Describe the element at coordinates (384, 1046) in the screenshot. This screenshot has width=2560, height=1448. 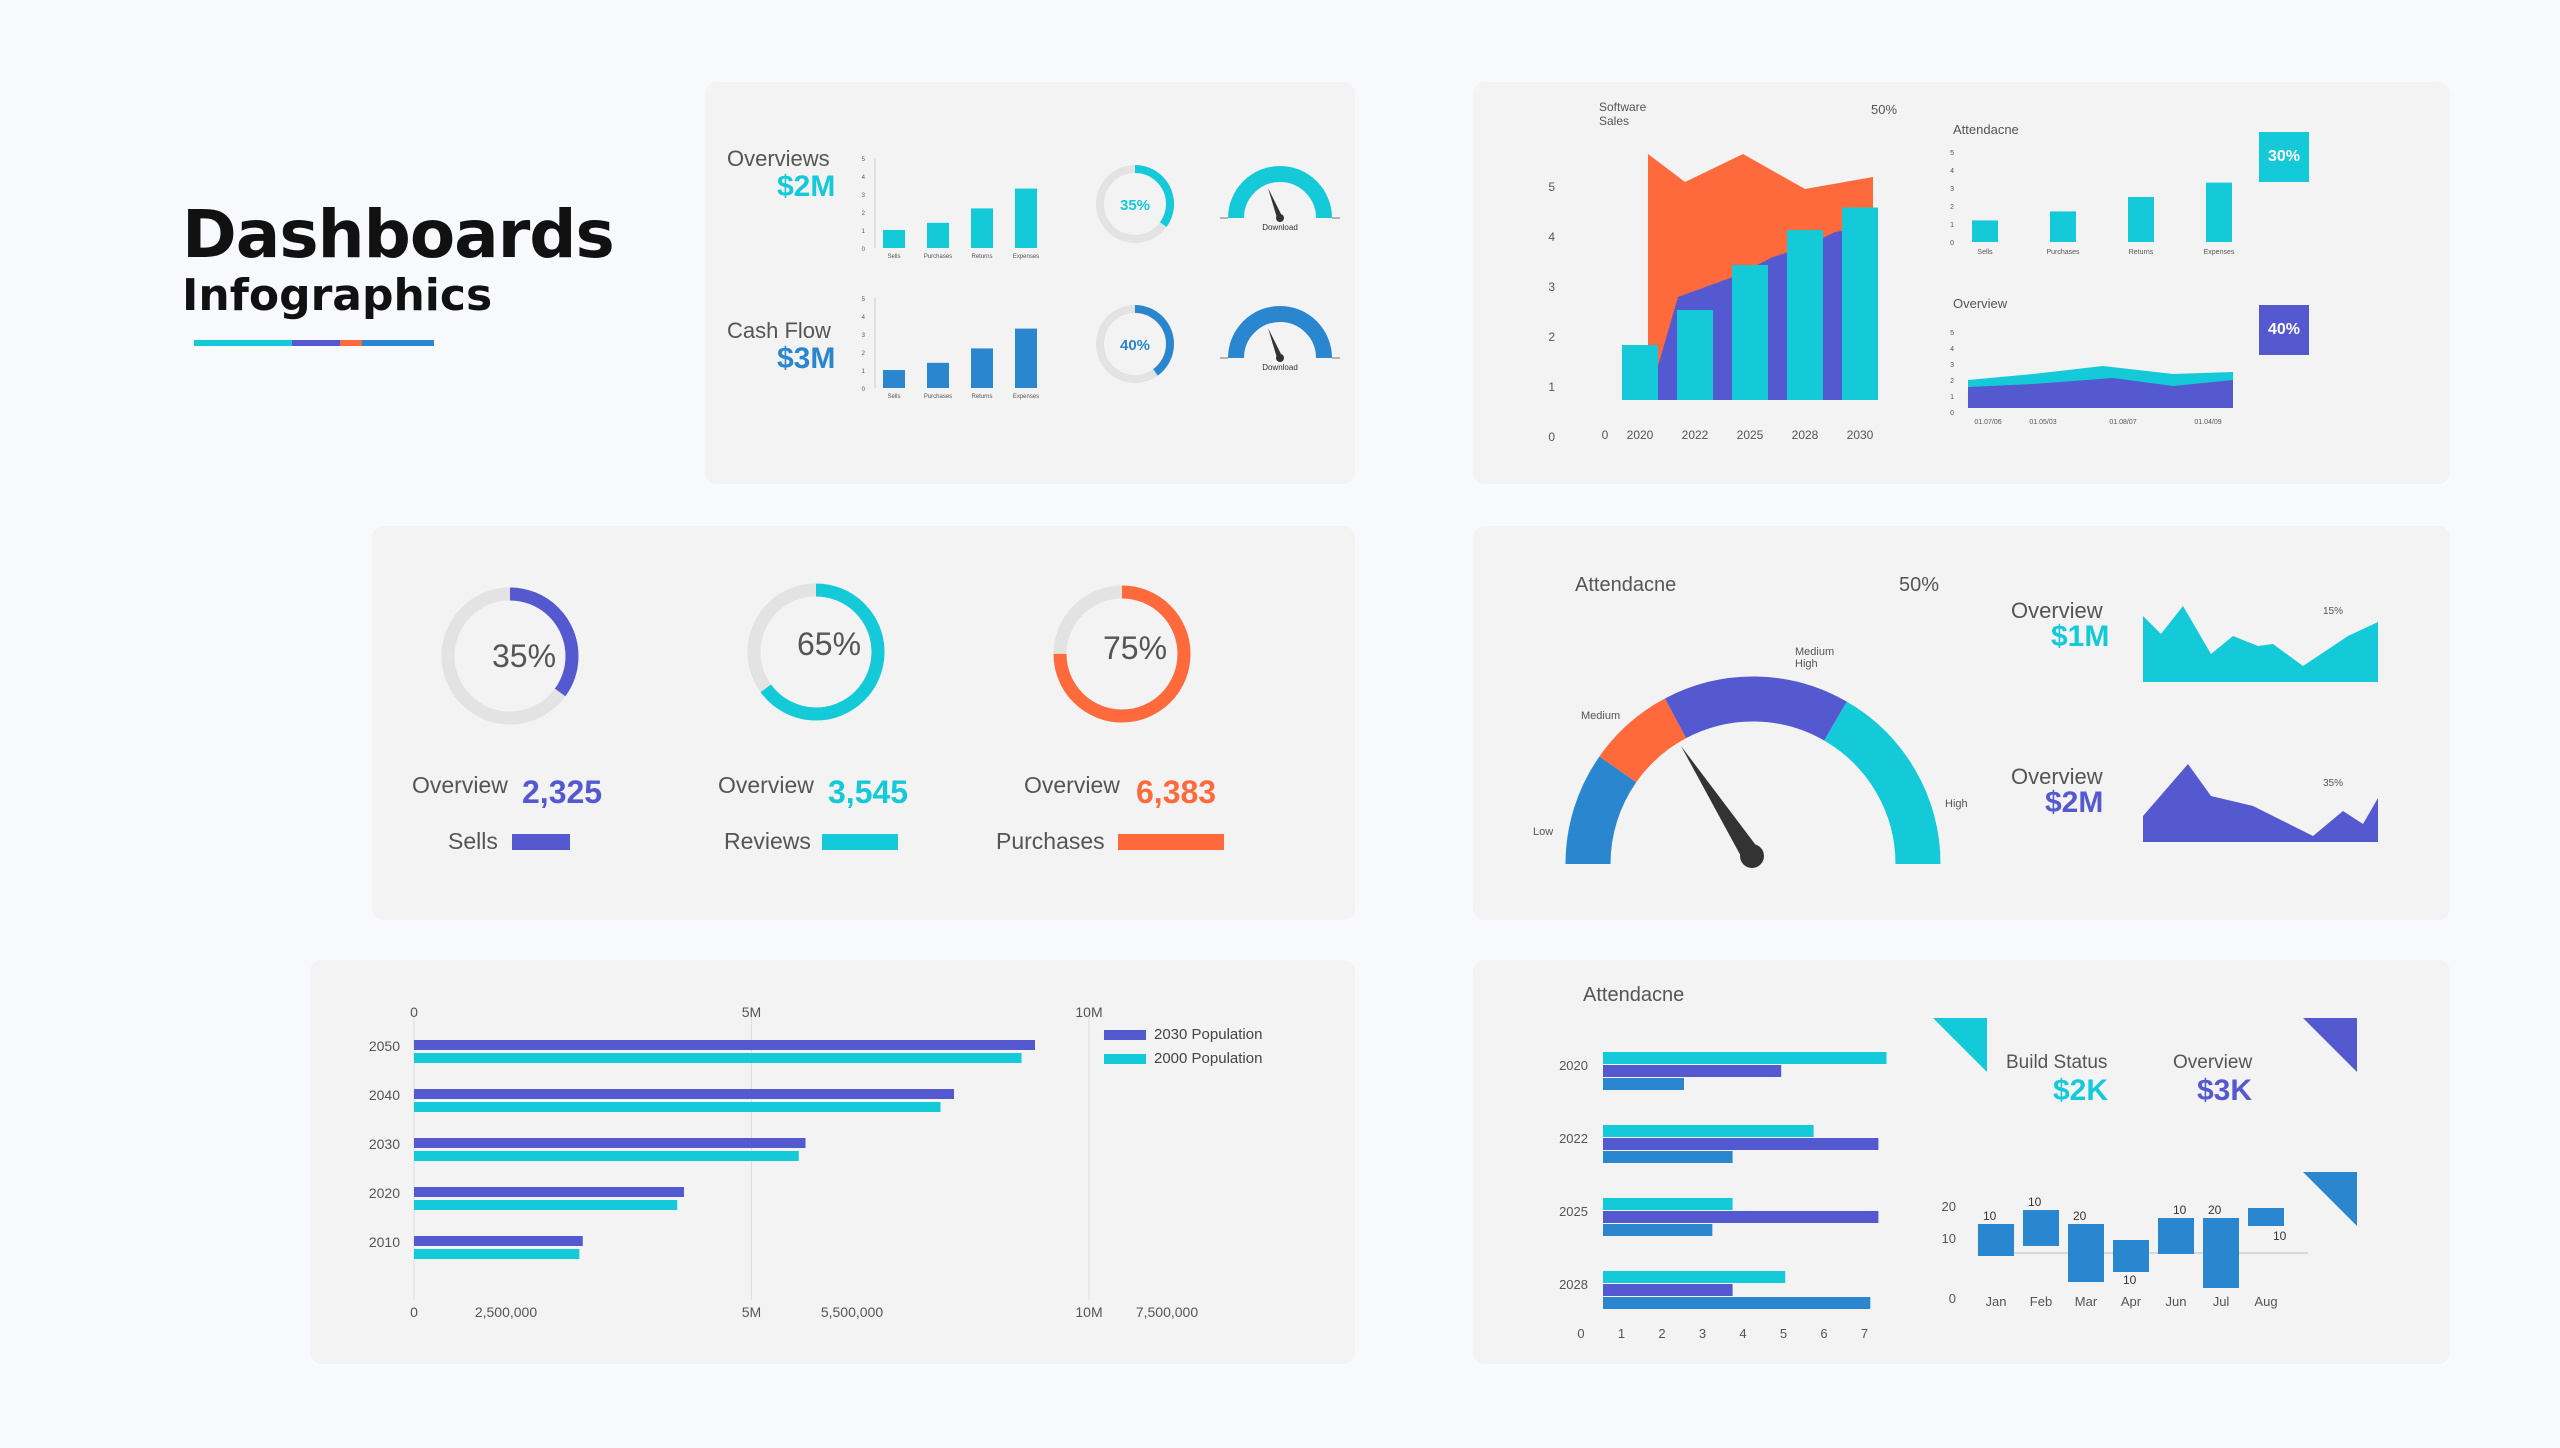
I see `pop-ytick: 2050` at that location.